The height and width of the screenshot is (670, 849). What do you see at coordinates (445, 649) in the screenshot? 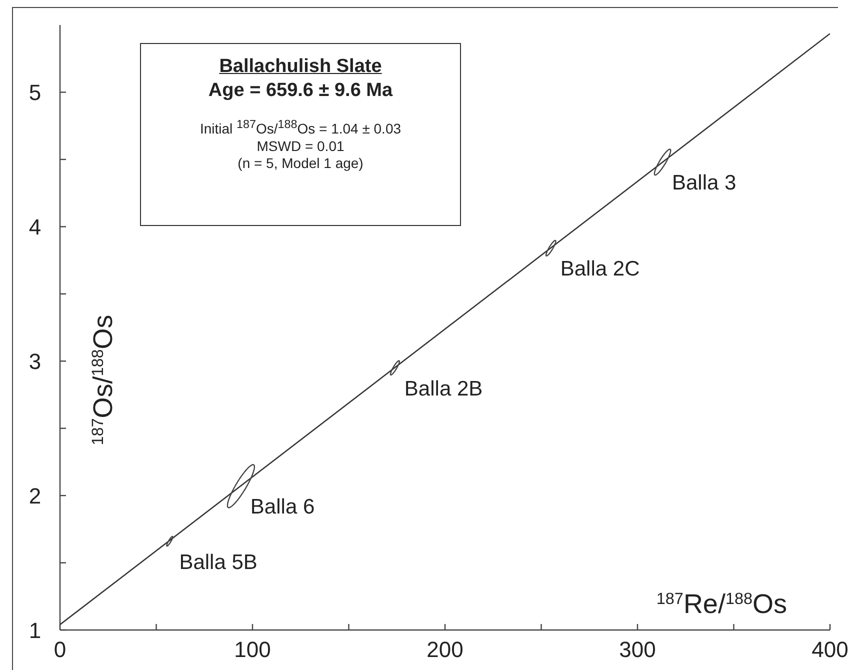
I see `x-tick-label: 200` at bounding box center [445, 649].